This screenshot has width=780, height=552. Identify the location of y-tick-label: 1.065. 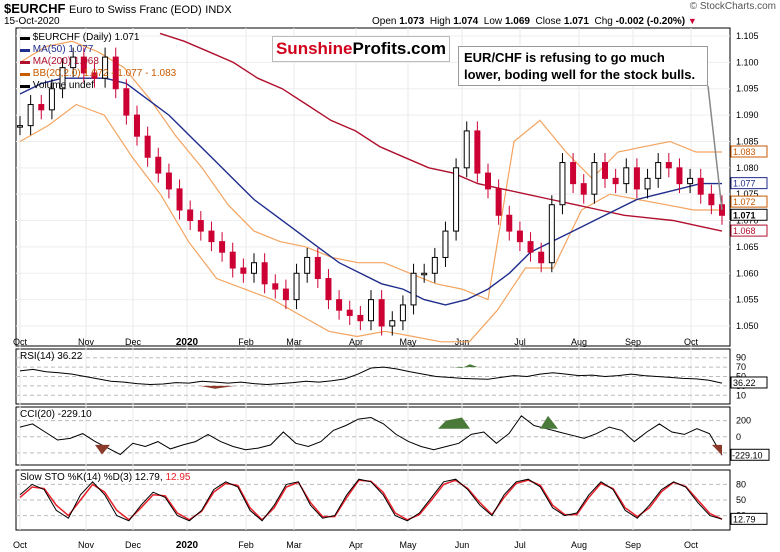
(747, 247).